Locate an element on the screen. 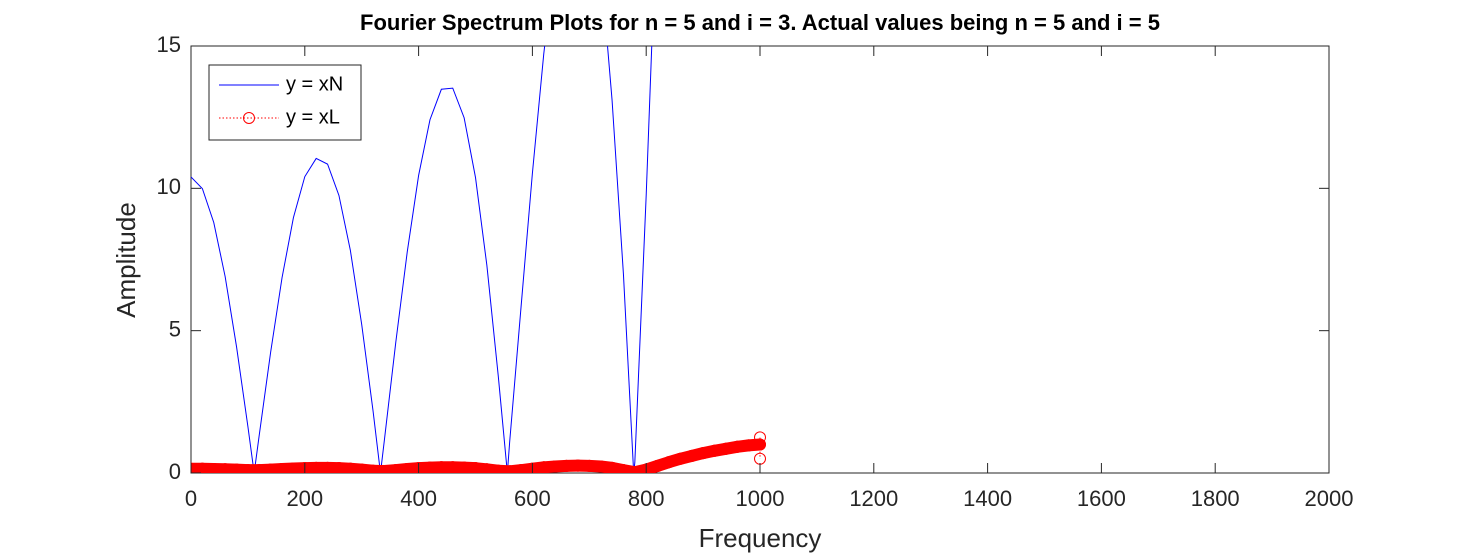  x-tick-label: 1400 is located at coordinates (987, 498).